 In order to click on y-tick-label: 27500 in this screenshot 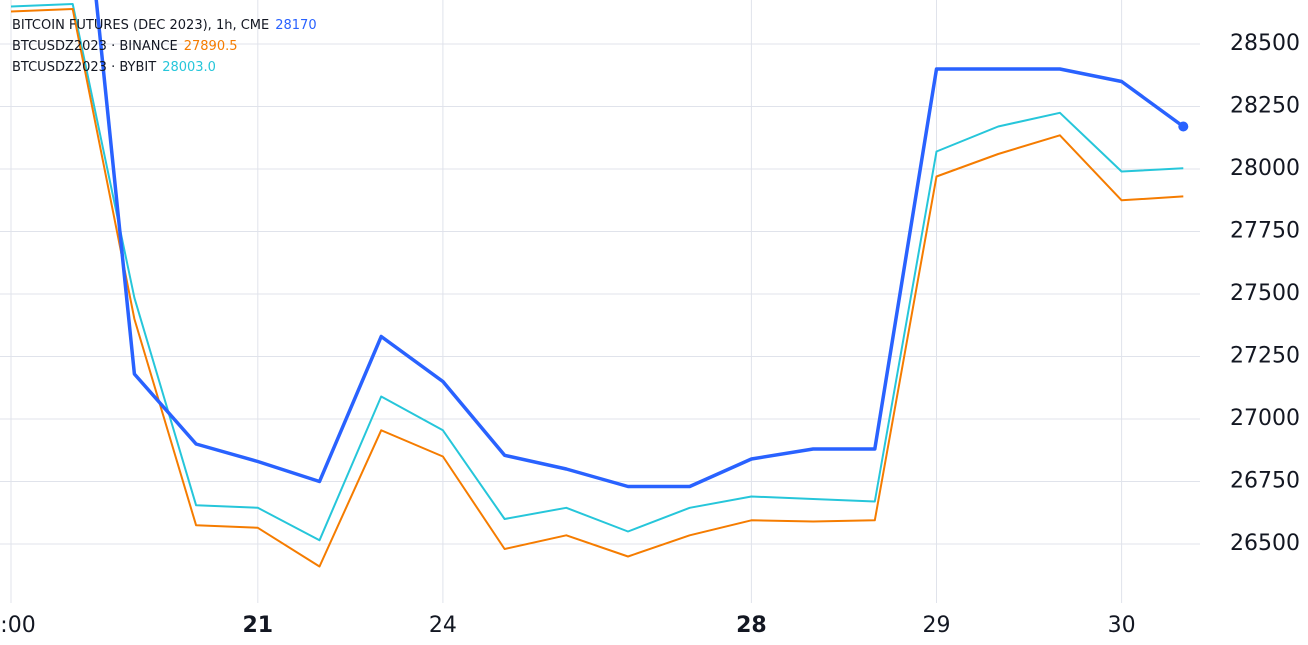, I will do `click(1265, 293)`.